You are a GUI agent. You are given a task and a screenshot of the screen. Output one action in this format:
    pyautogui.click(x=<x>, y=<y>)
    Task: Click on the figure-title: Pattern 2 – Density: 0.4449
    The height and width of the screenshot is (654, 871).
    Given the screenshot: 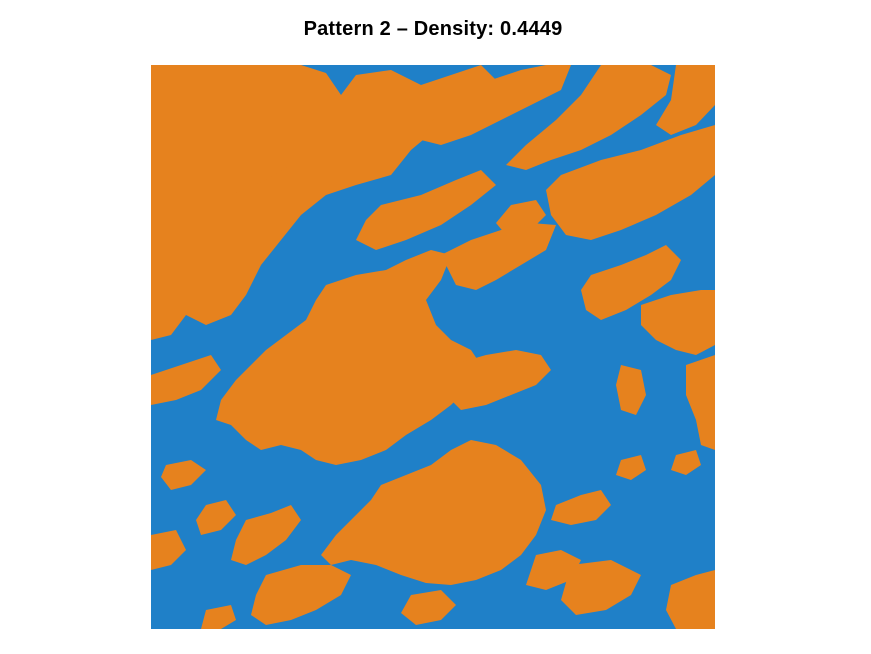 What is the action you would take?
    pyautogui.click(x=433, y=29)
    